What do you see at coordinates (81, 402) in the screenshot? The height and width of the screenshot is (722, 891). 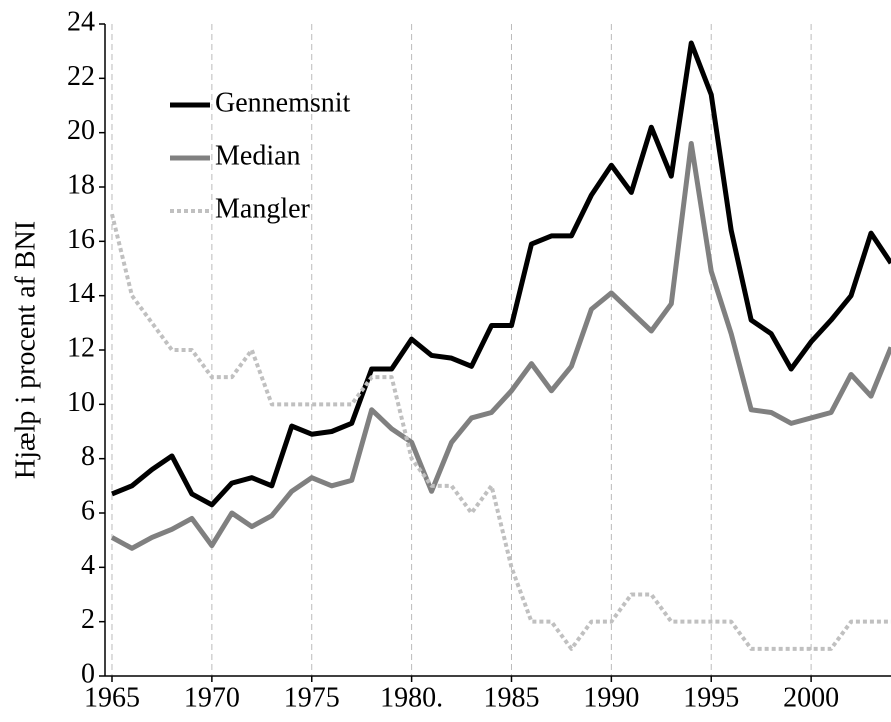 I see `y-tick-label: 10` at bounding box center [81, 402].